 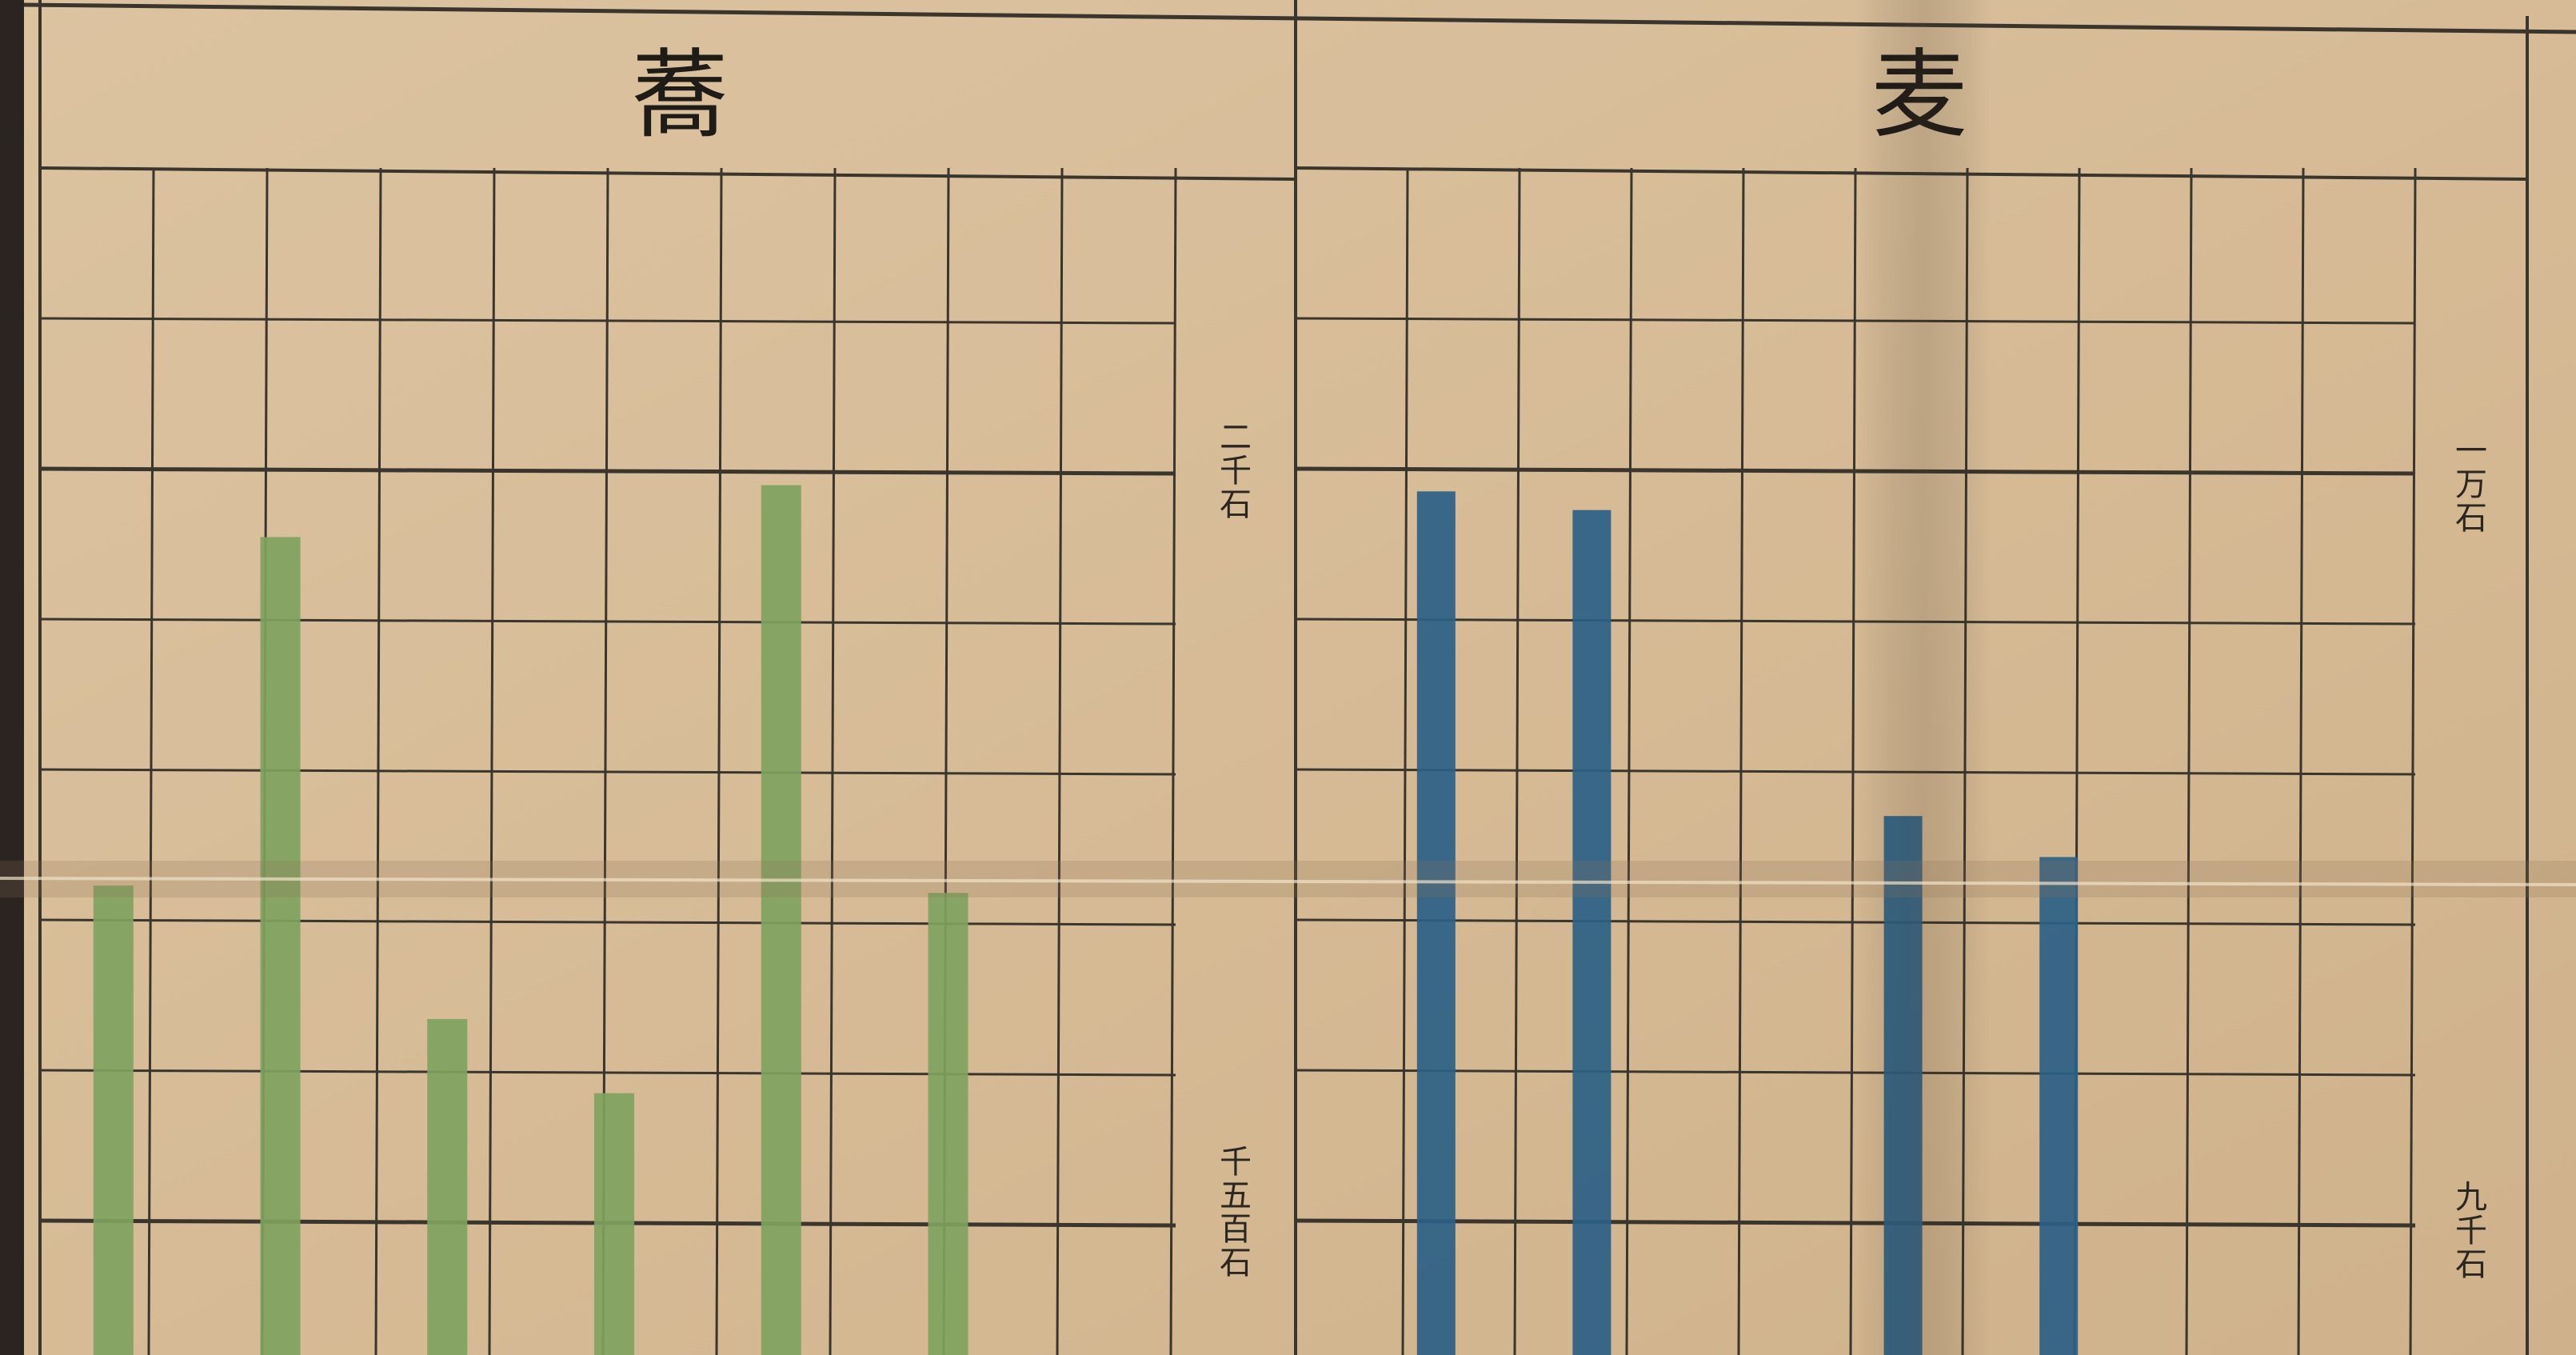 I want to click on panel-2-scale-label-char: 万, so click(x=2471, y=484).